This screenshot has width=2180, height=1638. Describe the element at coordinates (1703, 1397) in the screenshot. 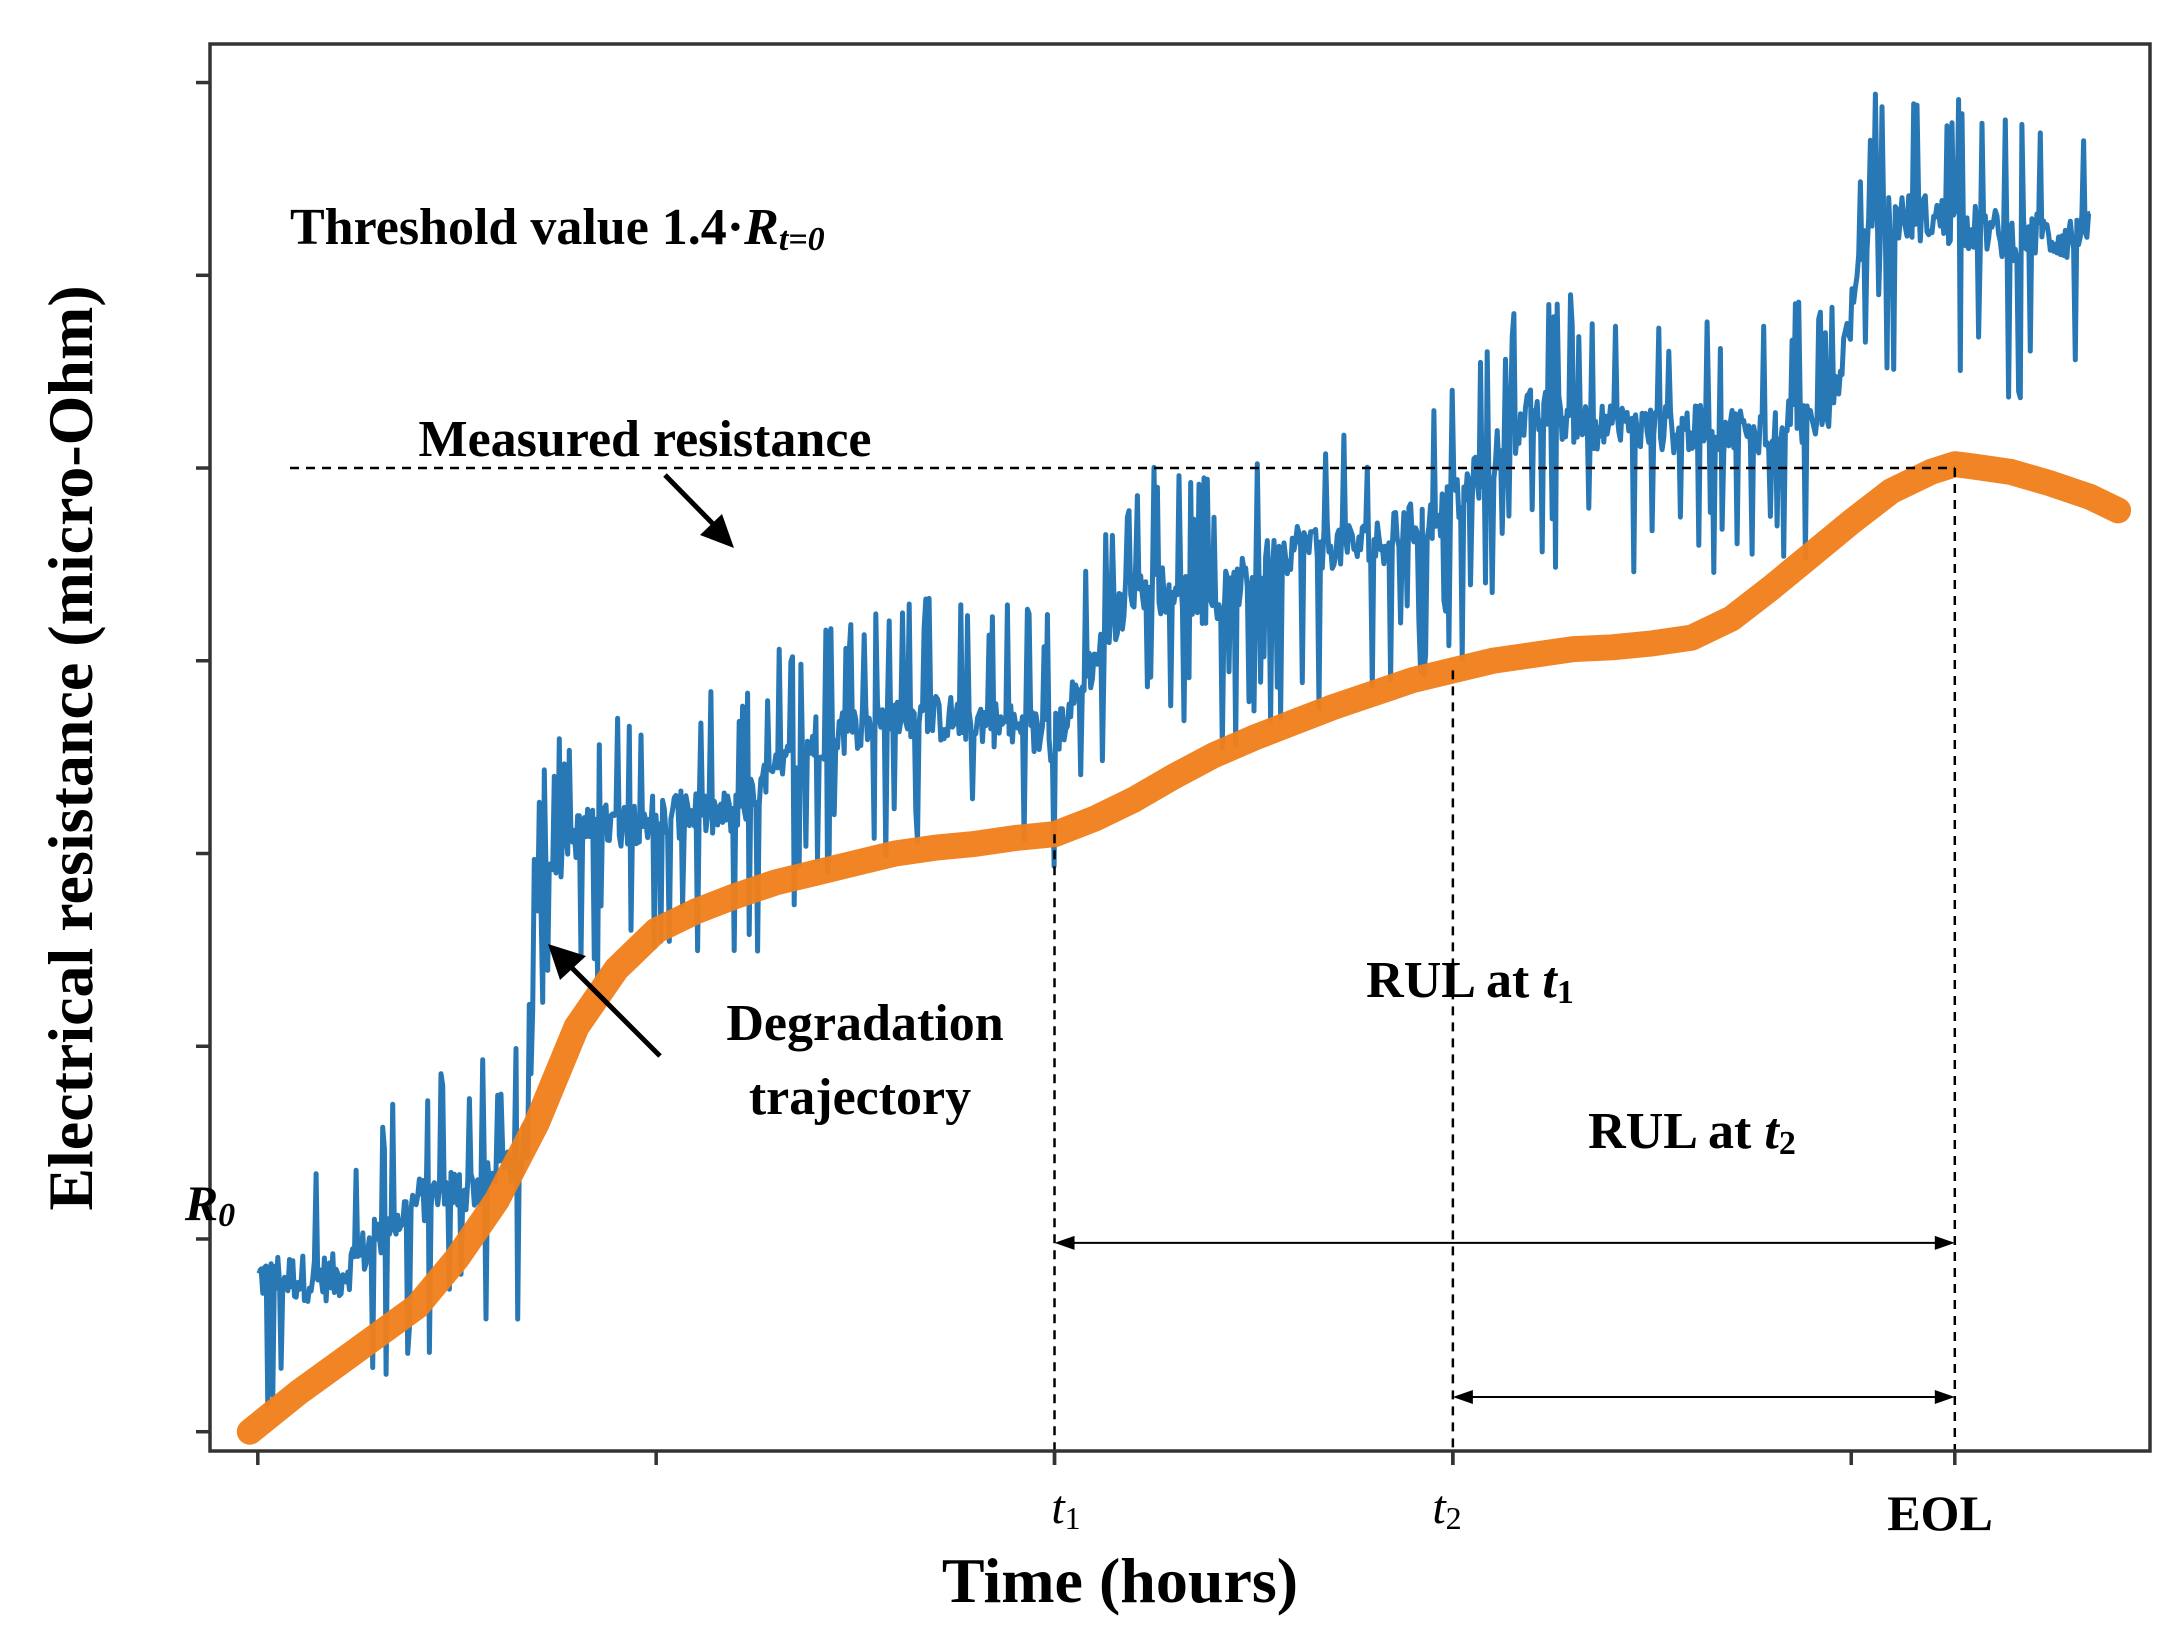

I see `rul-t2-arrow` at that location.